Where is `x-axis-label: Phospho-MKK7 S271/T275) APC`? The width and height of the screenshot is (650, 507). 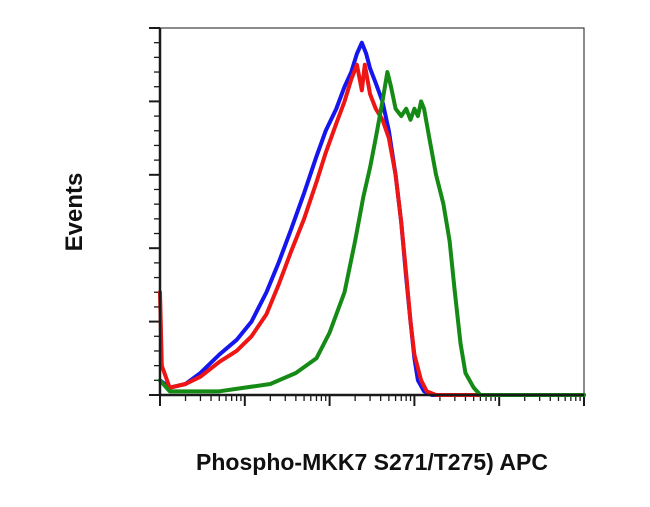 x-axis-label: Phospho-MKK7 S271/T275) APC is located at coordinates (372, 462).